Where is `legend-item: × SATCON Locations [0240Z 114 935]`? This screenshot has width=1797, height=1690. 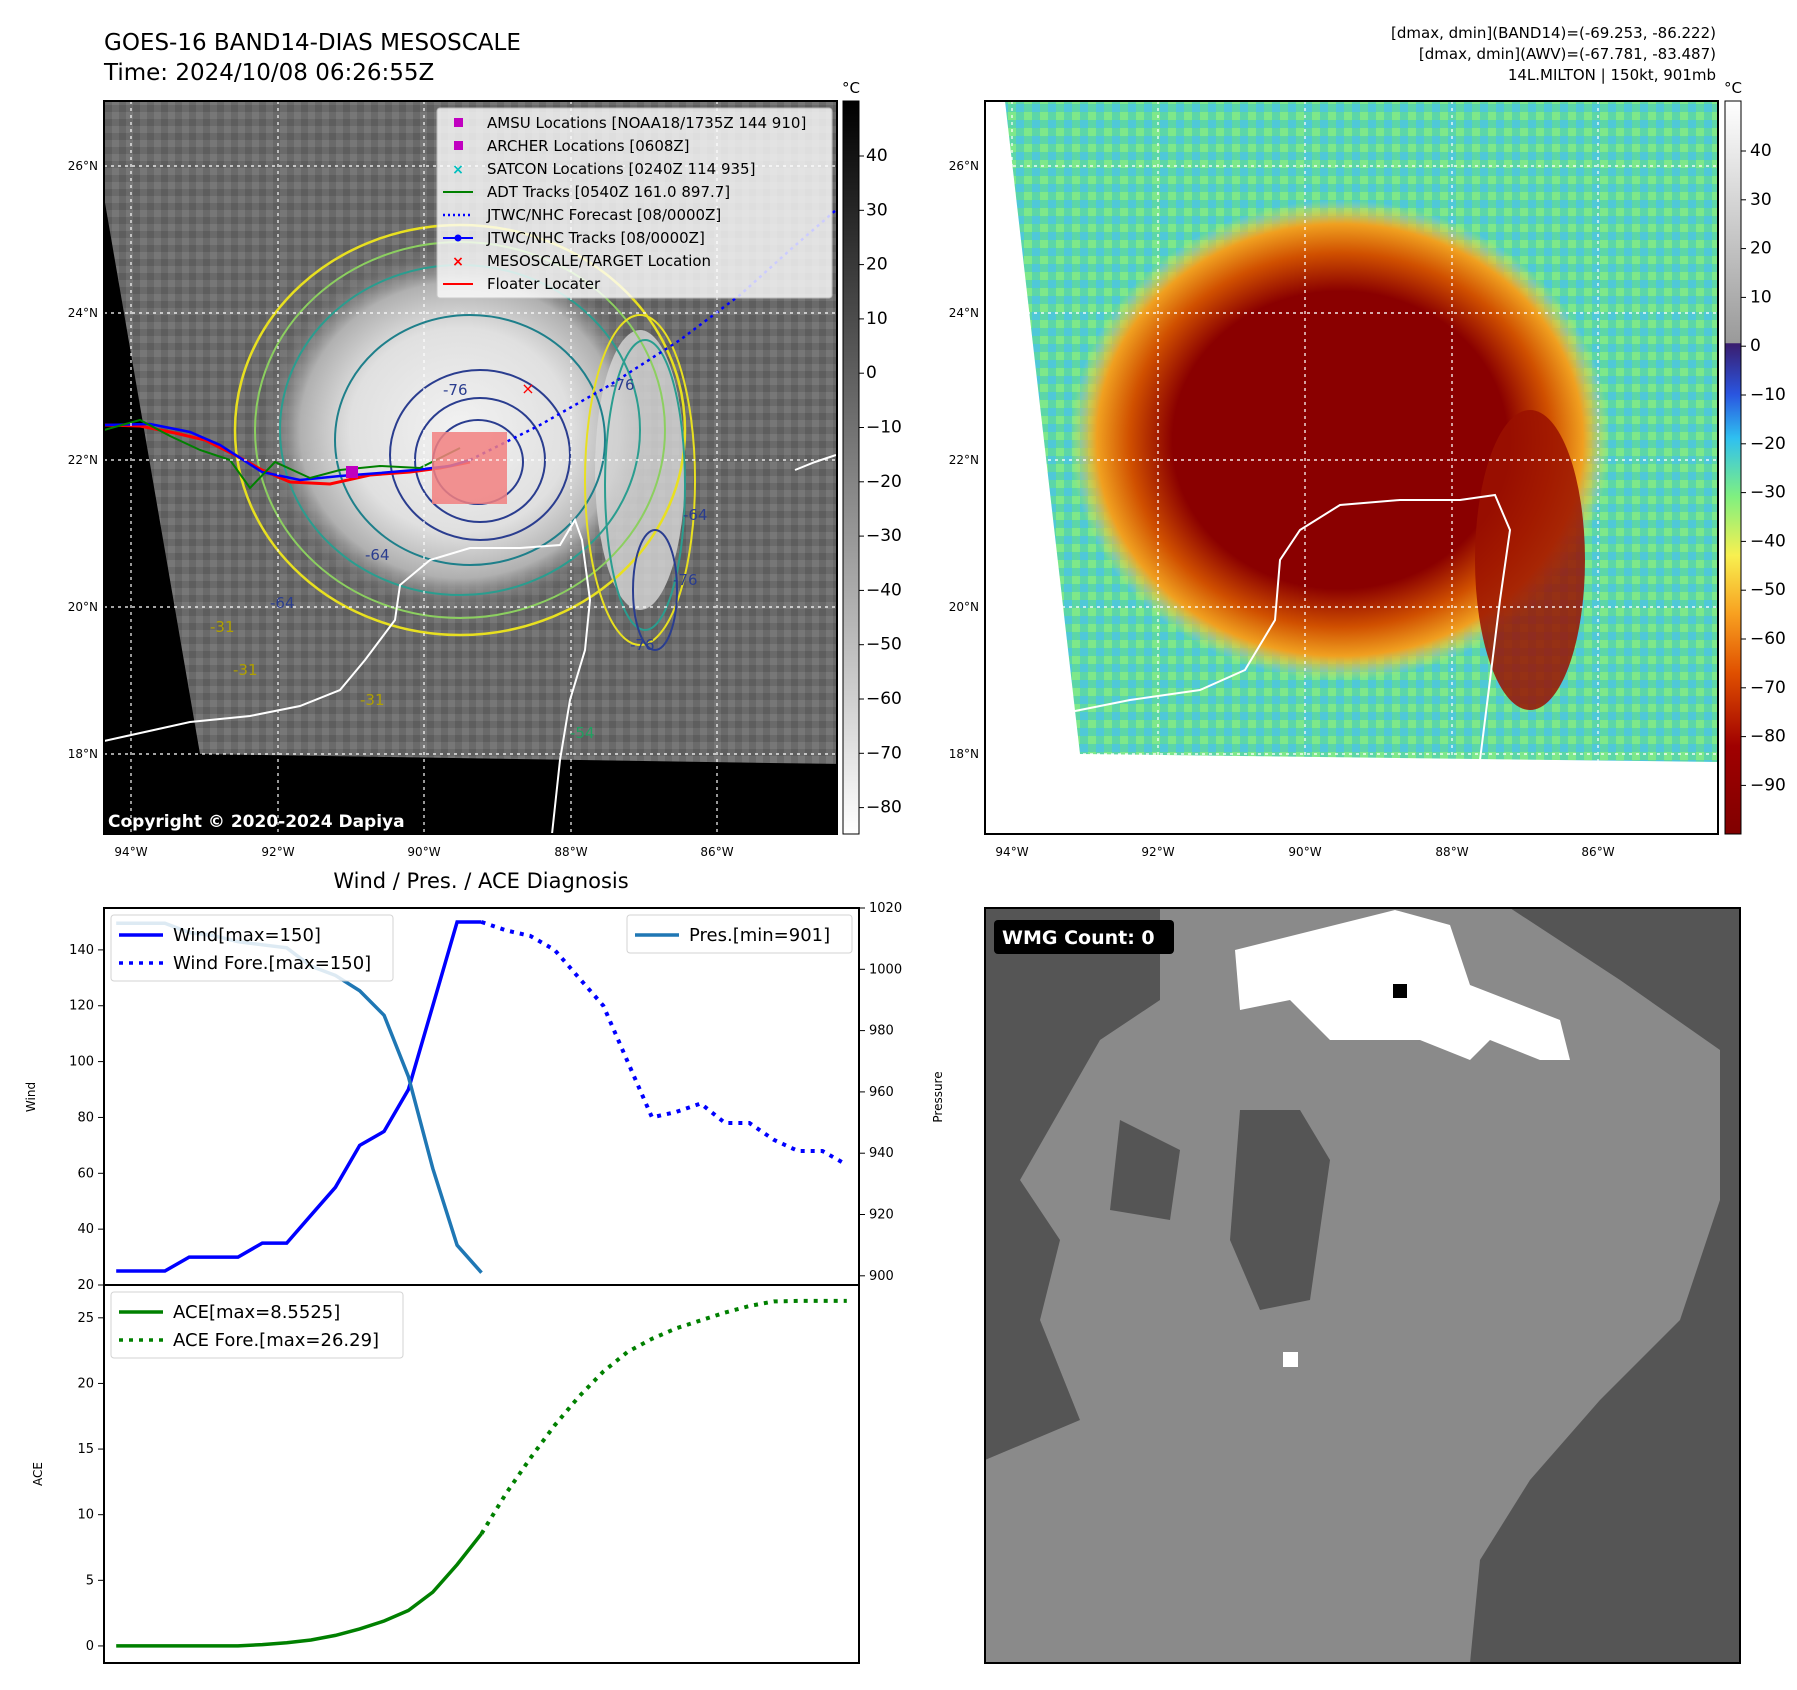
legend-item: × SATCON Locations [0240Z 114 935] is located at coordinates (603, 169).